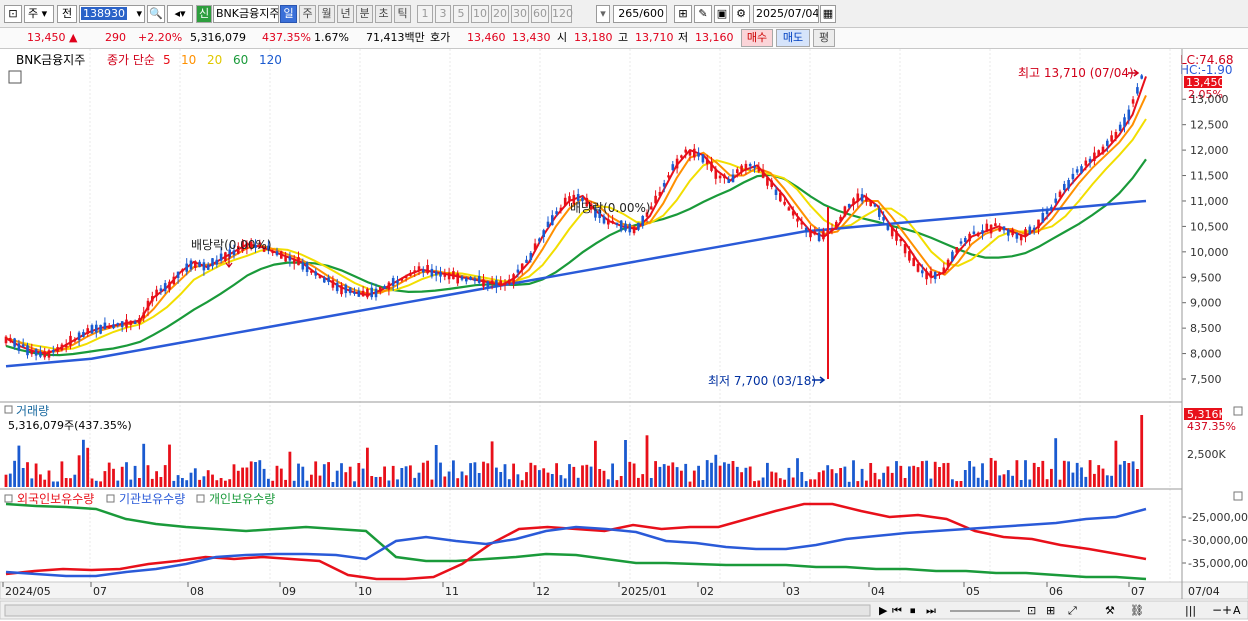 This screenshot has height=621, width=1248. What do you see at coordinates (1072, 610) in the screenshot?
I see `expand-icon: ⤢` at bounding box center [1072, 610].